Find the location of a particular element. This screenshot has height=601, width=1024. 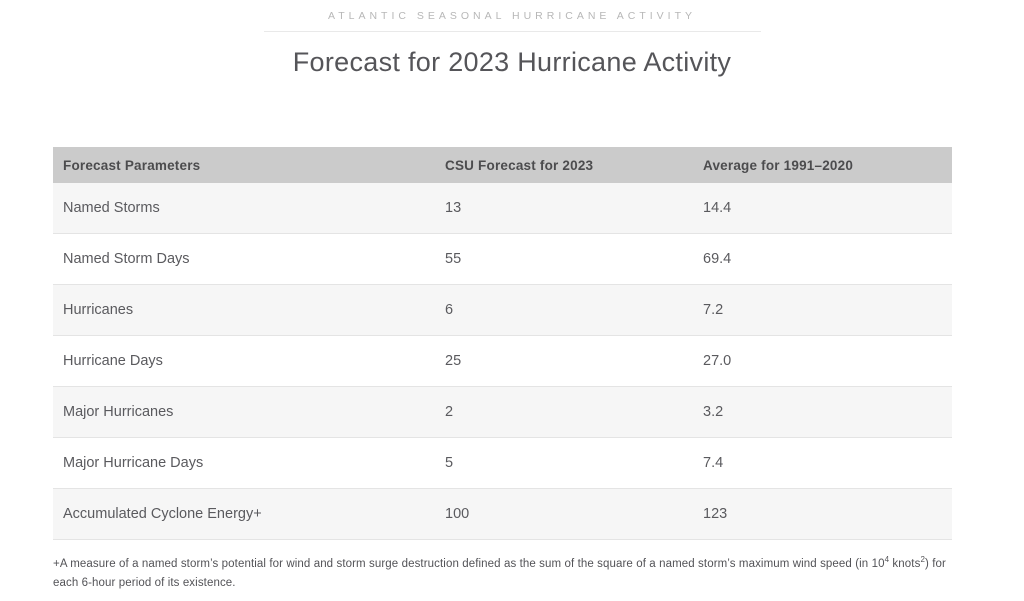

table-row: Named Storms 13 14.4 is located at coordinates (502, 208).